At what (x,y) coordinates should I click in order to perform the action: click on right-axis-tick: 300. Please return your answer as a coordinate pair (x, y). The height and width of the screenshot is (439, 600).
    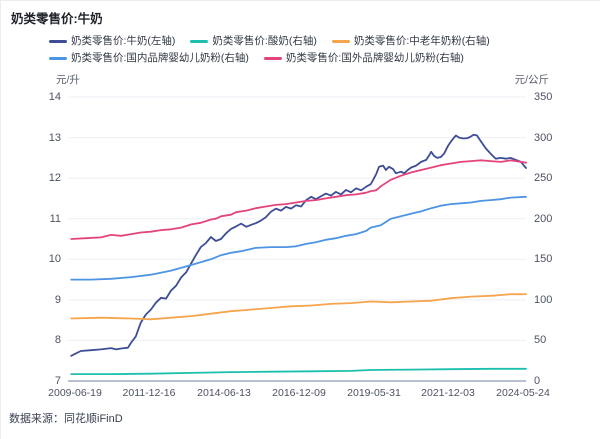
    Looking at the image, I should click on (543, 138).